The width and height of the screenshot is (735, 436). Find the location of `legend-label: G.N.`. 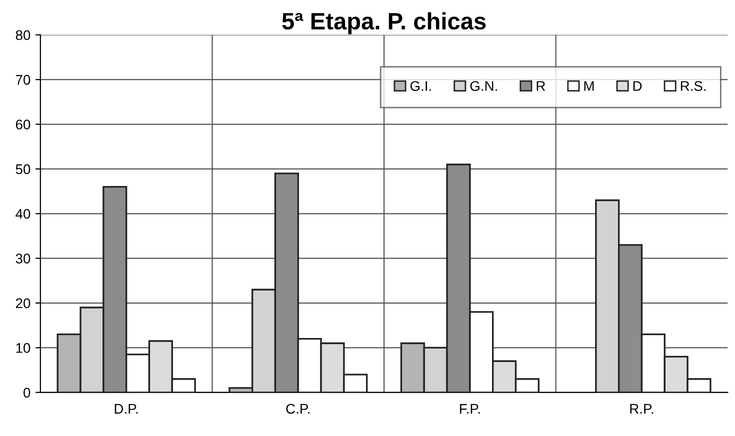

legend-label: G.N. is located at coordinates (483, 86).